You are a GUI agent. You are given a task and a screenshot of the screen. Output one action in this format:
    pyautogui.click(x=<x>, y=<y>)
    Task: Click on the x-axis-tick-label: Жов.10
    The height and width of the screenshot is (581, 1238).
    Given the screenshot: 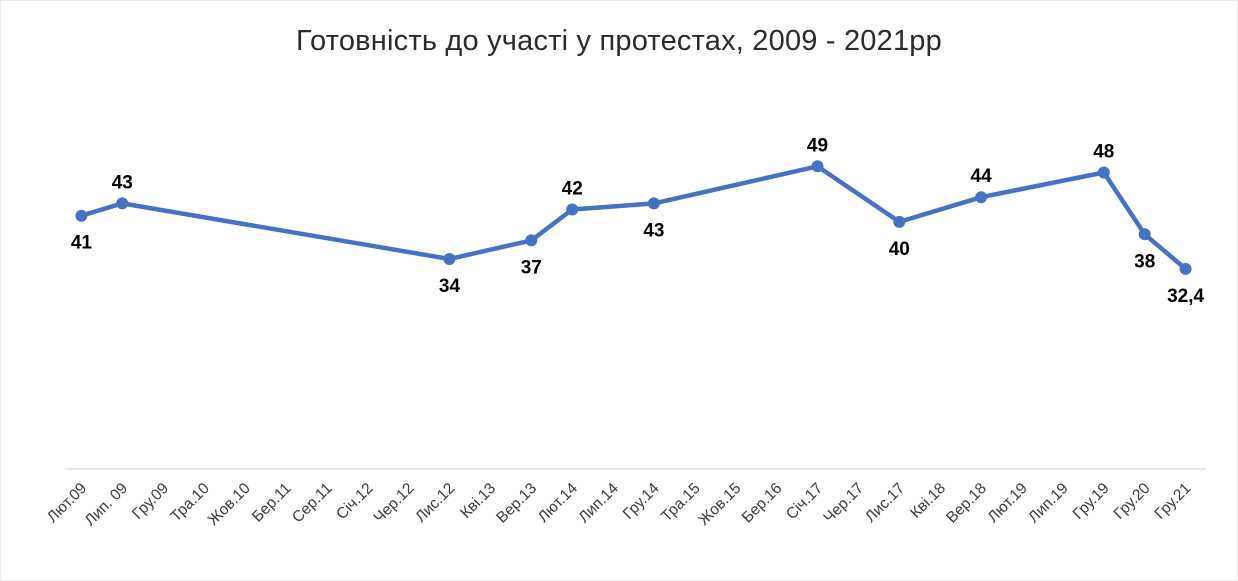 What is the action you would take?
    pyautogui.click(x=229, y=504)
    